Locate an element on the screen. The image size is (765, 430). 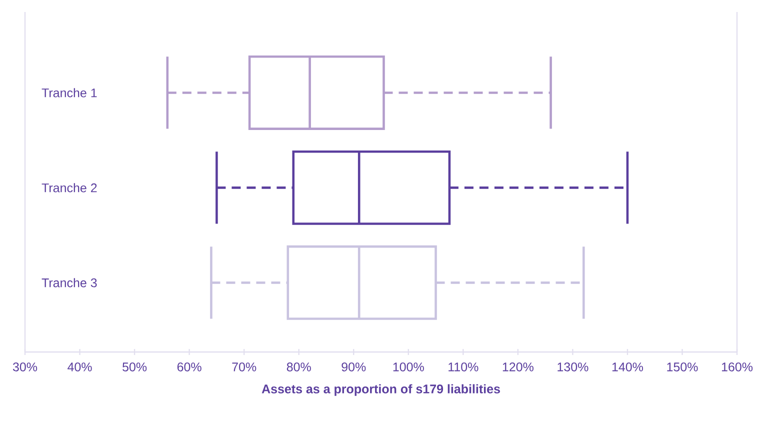
x-tick-label: 30% is located at coordinates (25, 367).